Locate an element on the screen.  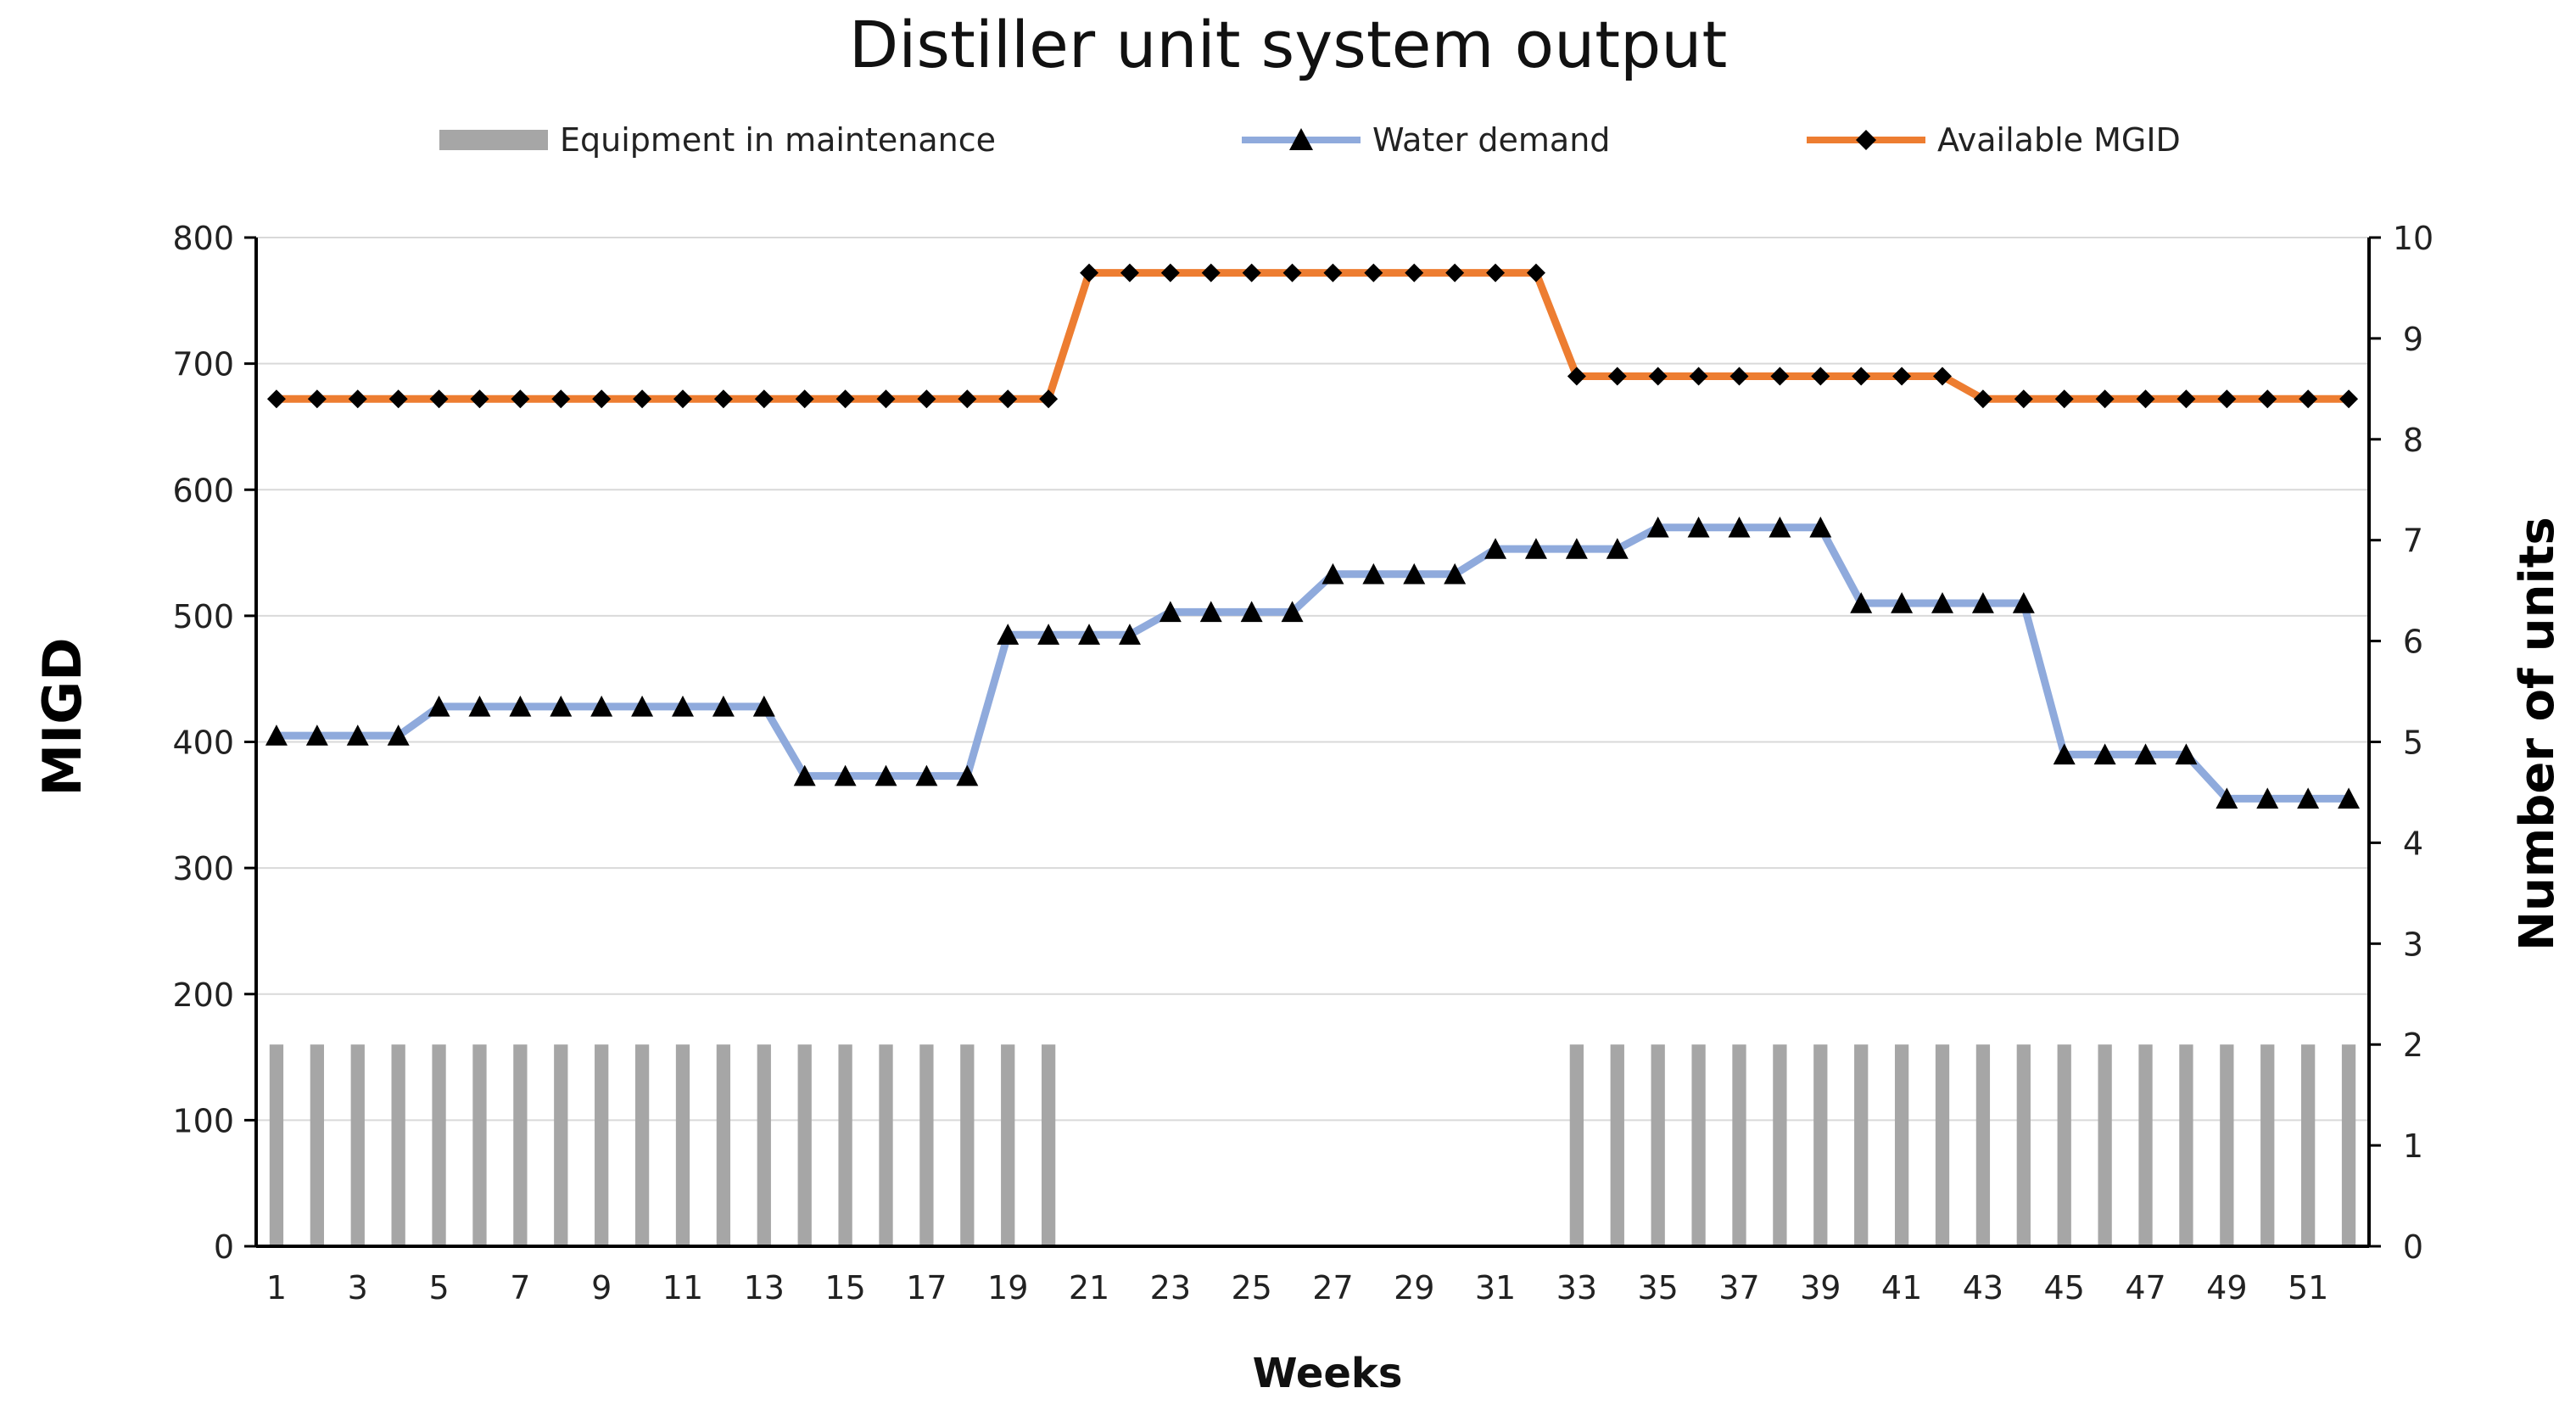
x-tick-label: 11 is located at coordinates (682, 1287).